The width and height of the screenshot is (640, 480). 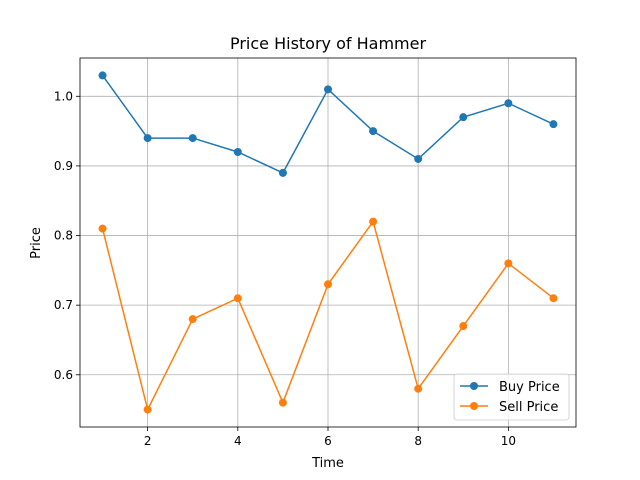 I want to click on y-tick-label: 0.6, so click(x=63, y=375).